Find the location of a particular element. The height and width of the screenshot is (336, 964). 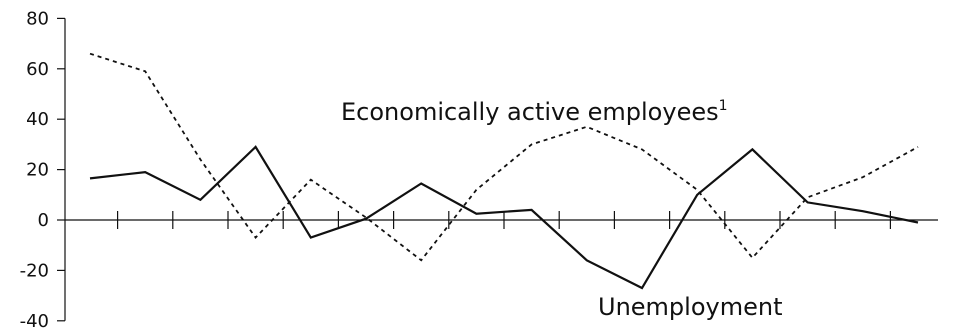

y-tick-label: 40 is located at coordinates (37, 119).